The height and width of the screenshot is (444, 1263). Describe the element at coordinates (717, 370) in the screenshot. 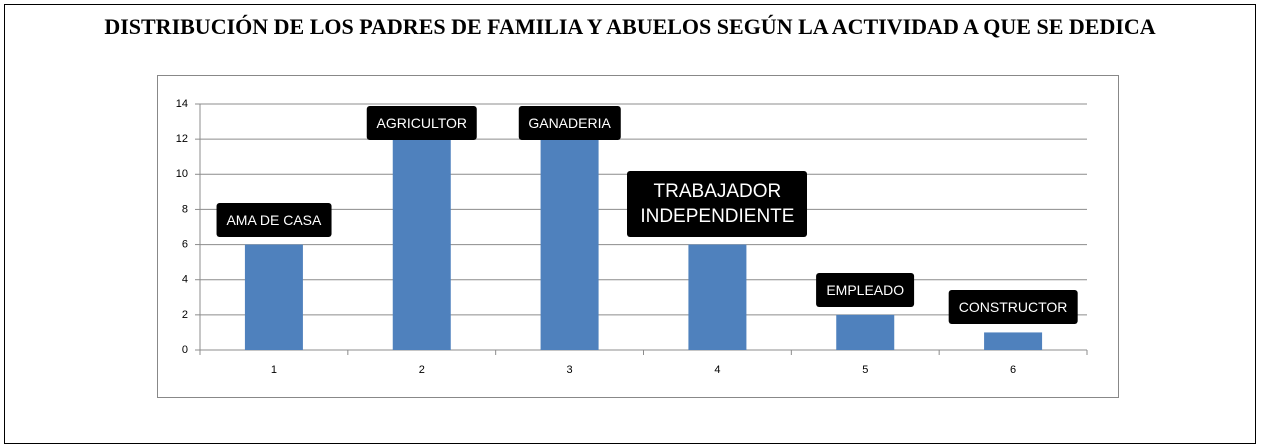

I see `x-tick-label: 4` at that location.